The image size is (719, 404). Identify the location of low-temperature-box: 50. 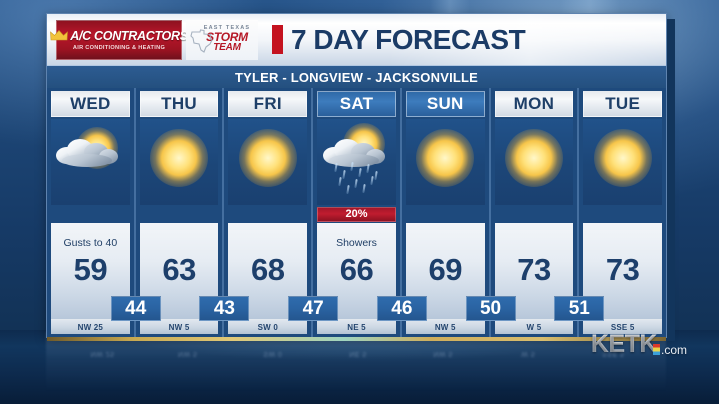
(490, 308).